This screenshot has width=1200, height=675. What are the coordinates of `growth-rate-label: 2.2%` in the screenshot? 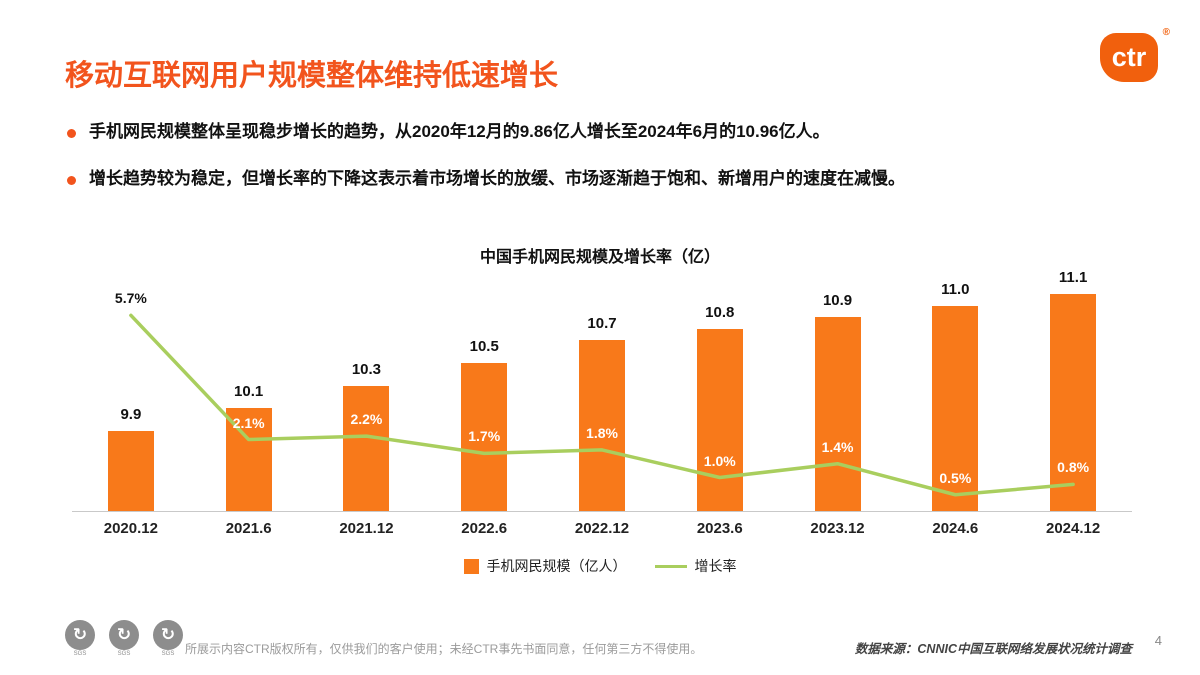 It's located at (366, 419).